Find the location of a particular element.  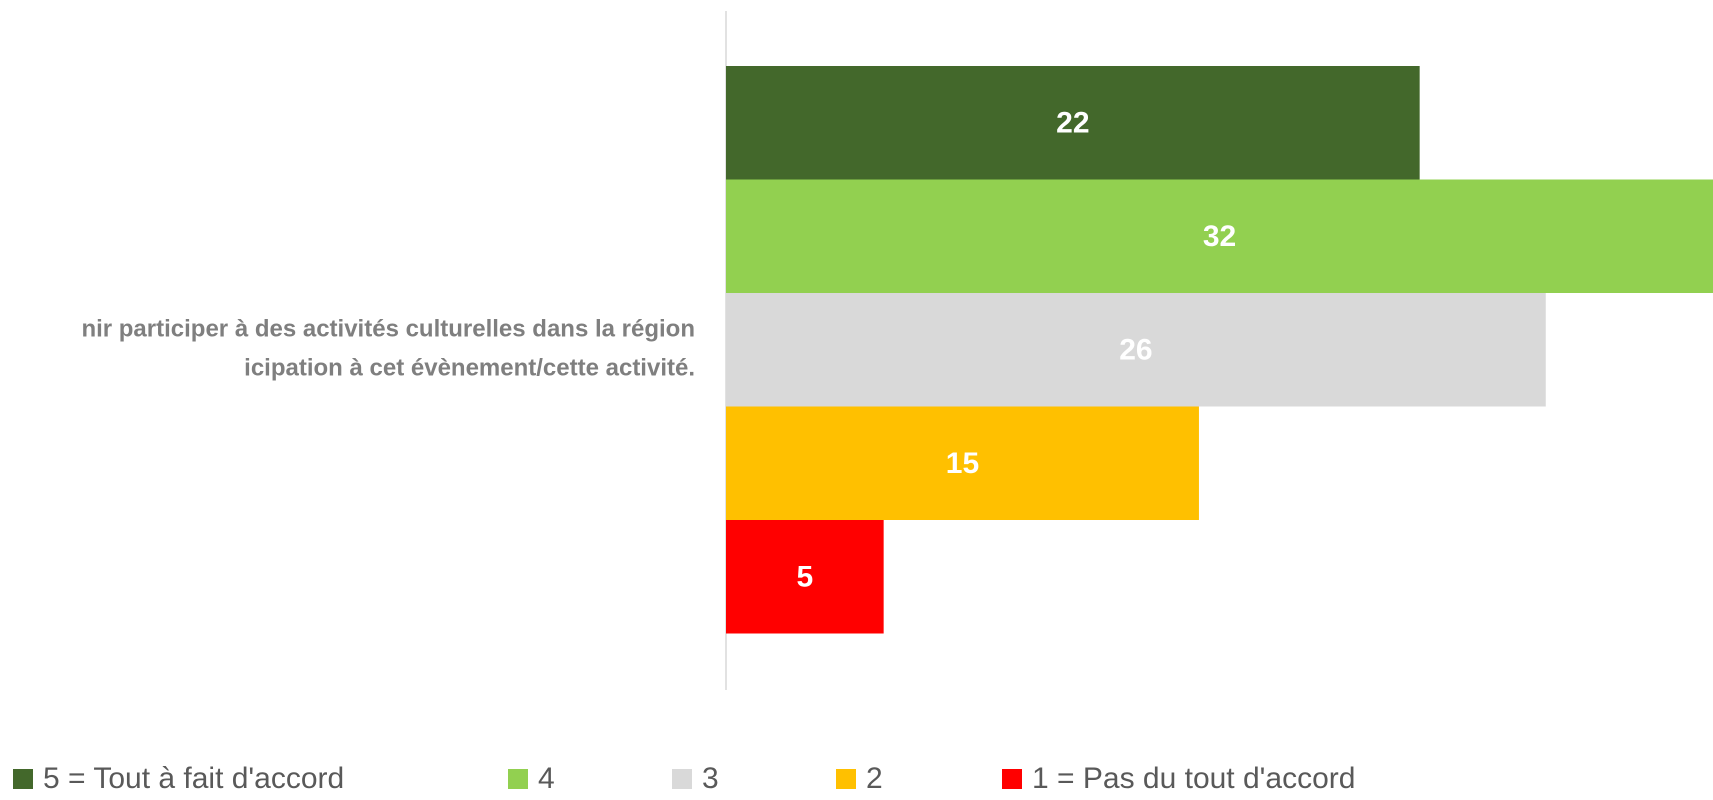

data-label: 5 is located at coordinates (804, 577).